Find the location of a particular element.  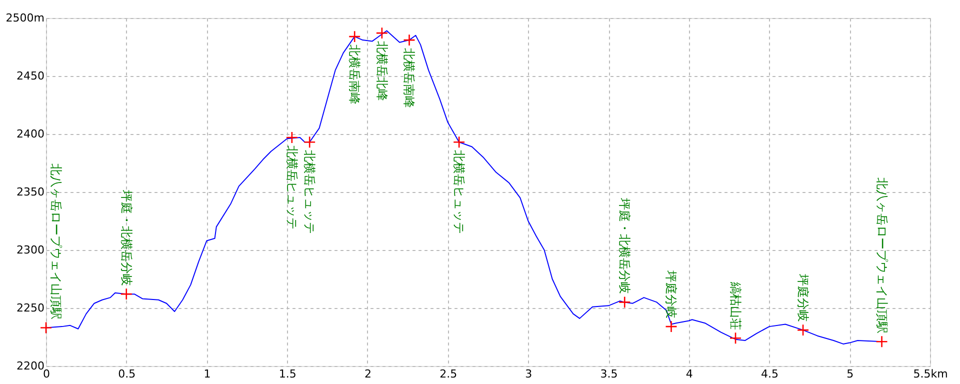

x-tick-label: 4 is located at coordinates (689, 374).